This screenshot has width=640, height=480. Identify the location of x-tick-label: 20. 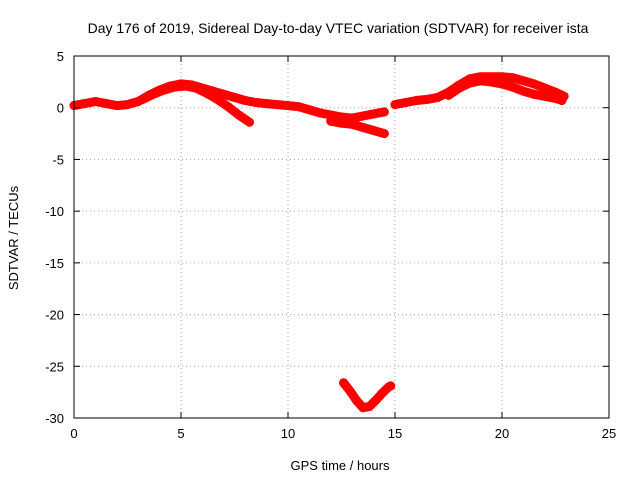
(502, 433).